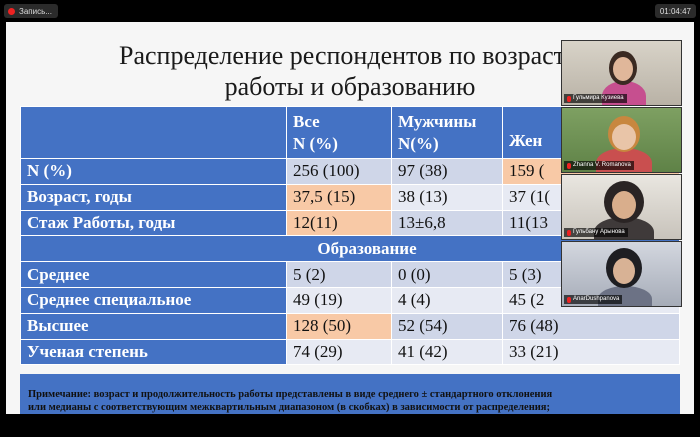  Describe the element at coordinates (437, 121) in the screenshot. I see `header-men-label: Мужчины` at that location.